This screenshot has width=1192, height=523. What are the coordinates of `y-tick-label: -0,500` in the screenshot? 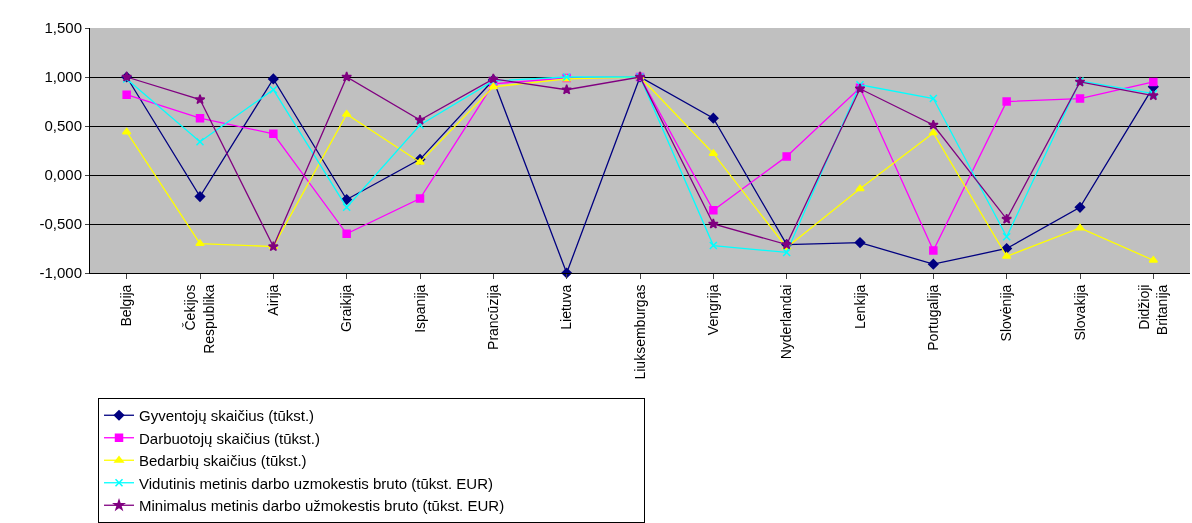 It's located at (60, 224).